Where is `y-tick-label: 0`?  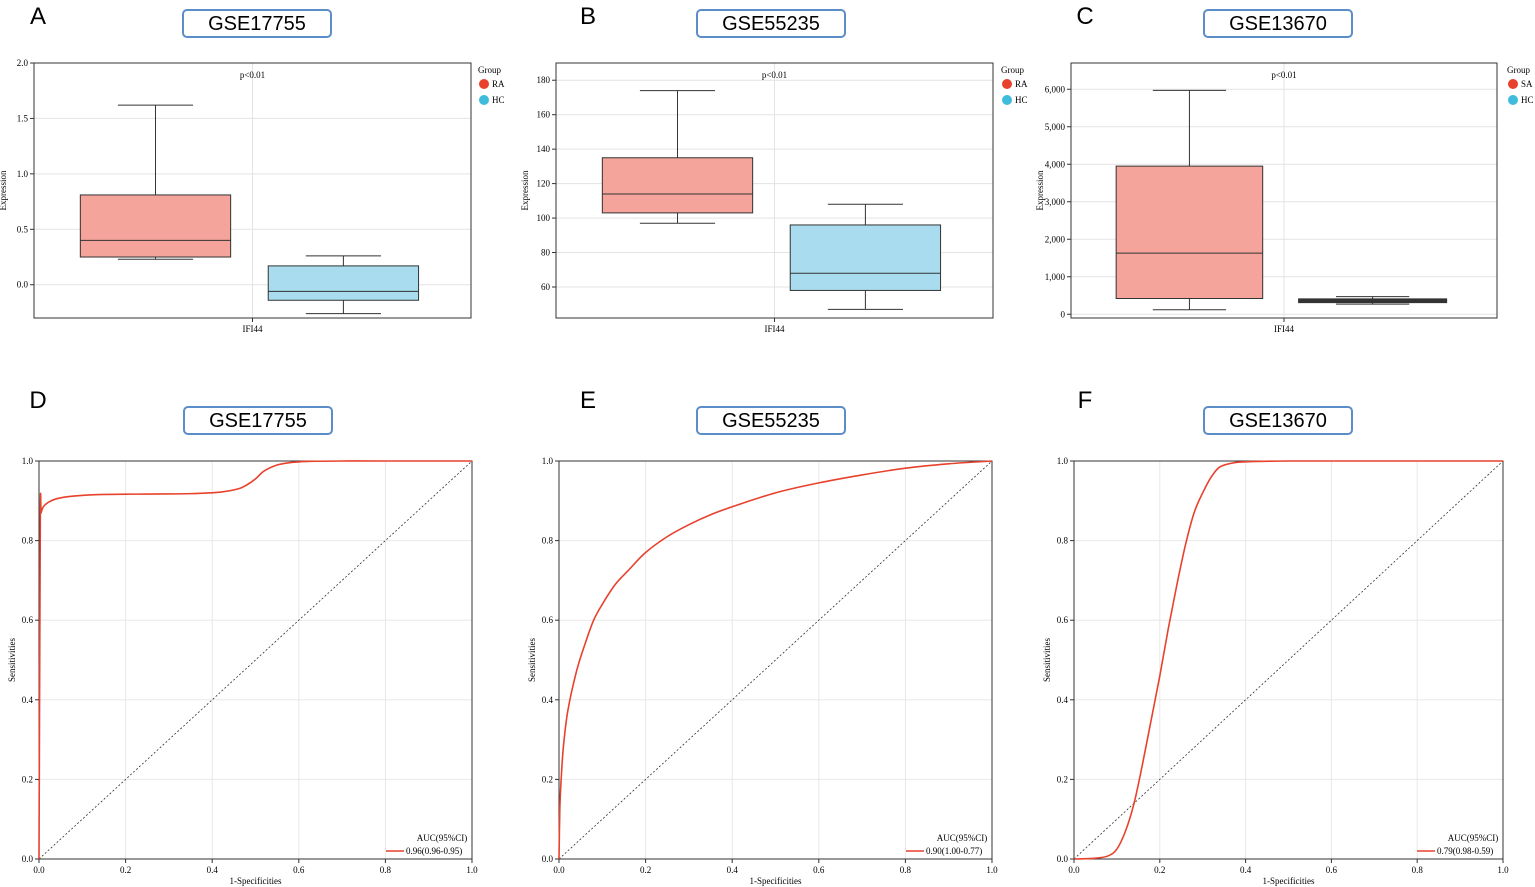
y-tick-label: 0 is located at coordinates (1063, 314).